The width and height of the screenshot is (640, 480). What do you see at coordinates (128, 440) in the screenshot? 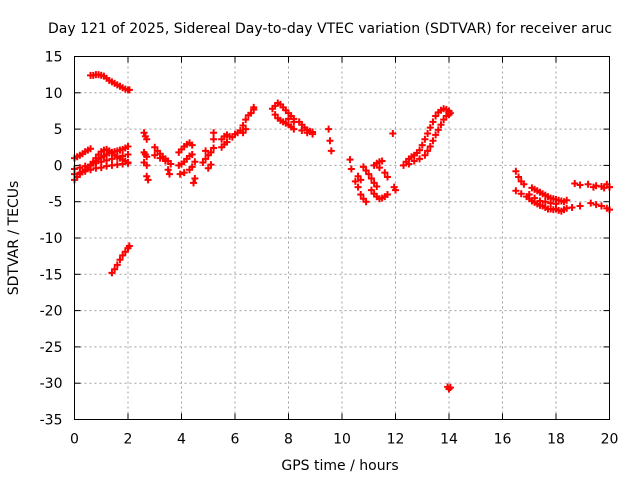
I see `x-tick-label: 2` at bounding box center [128, 440].